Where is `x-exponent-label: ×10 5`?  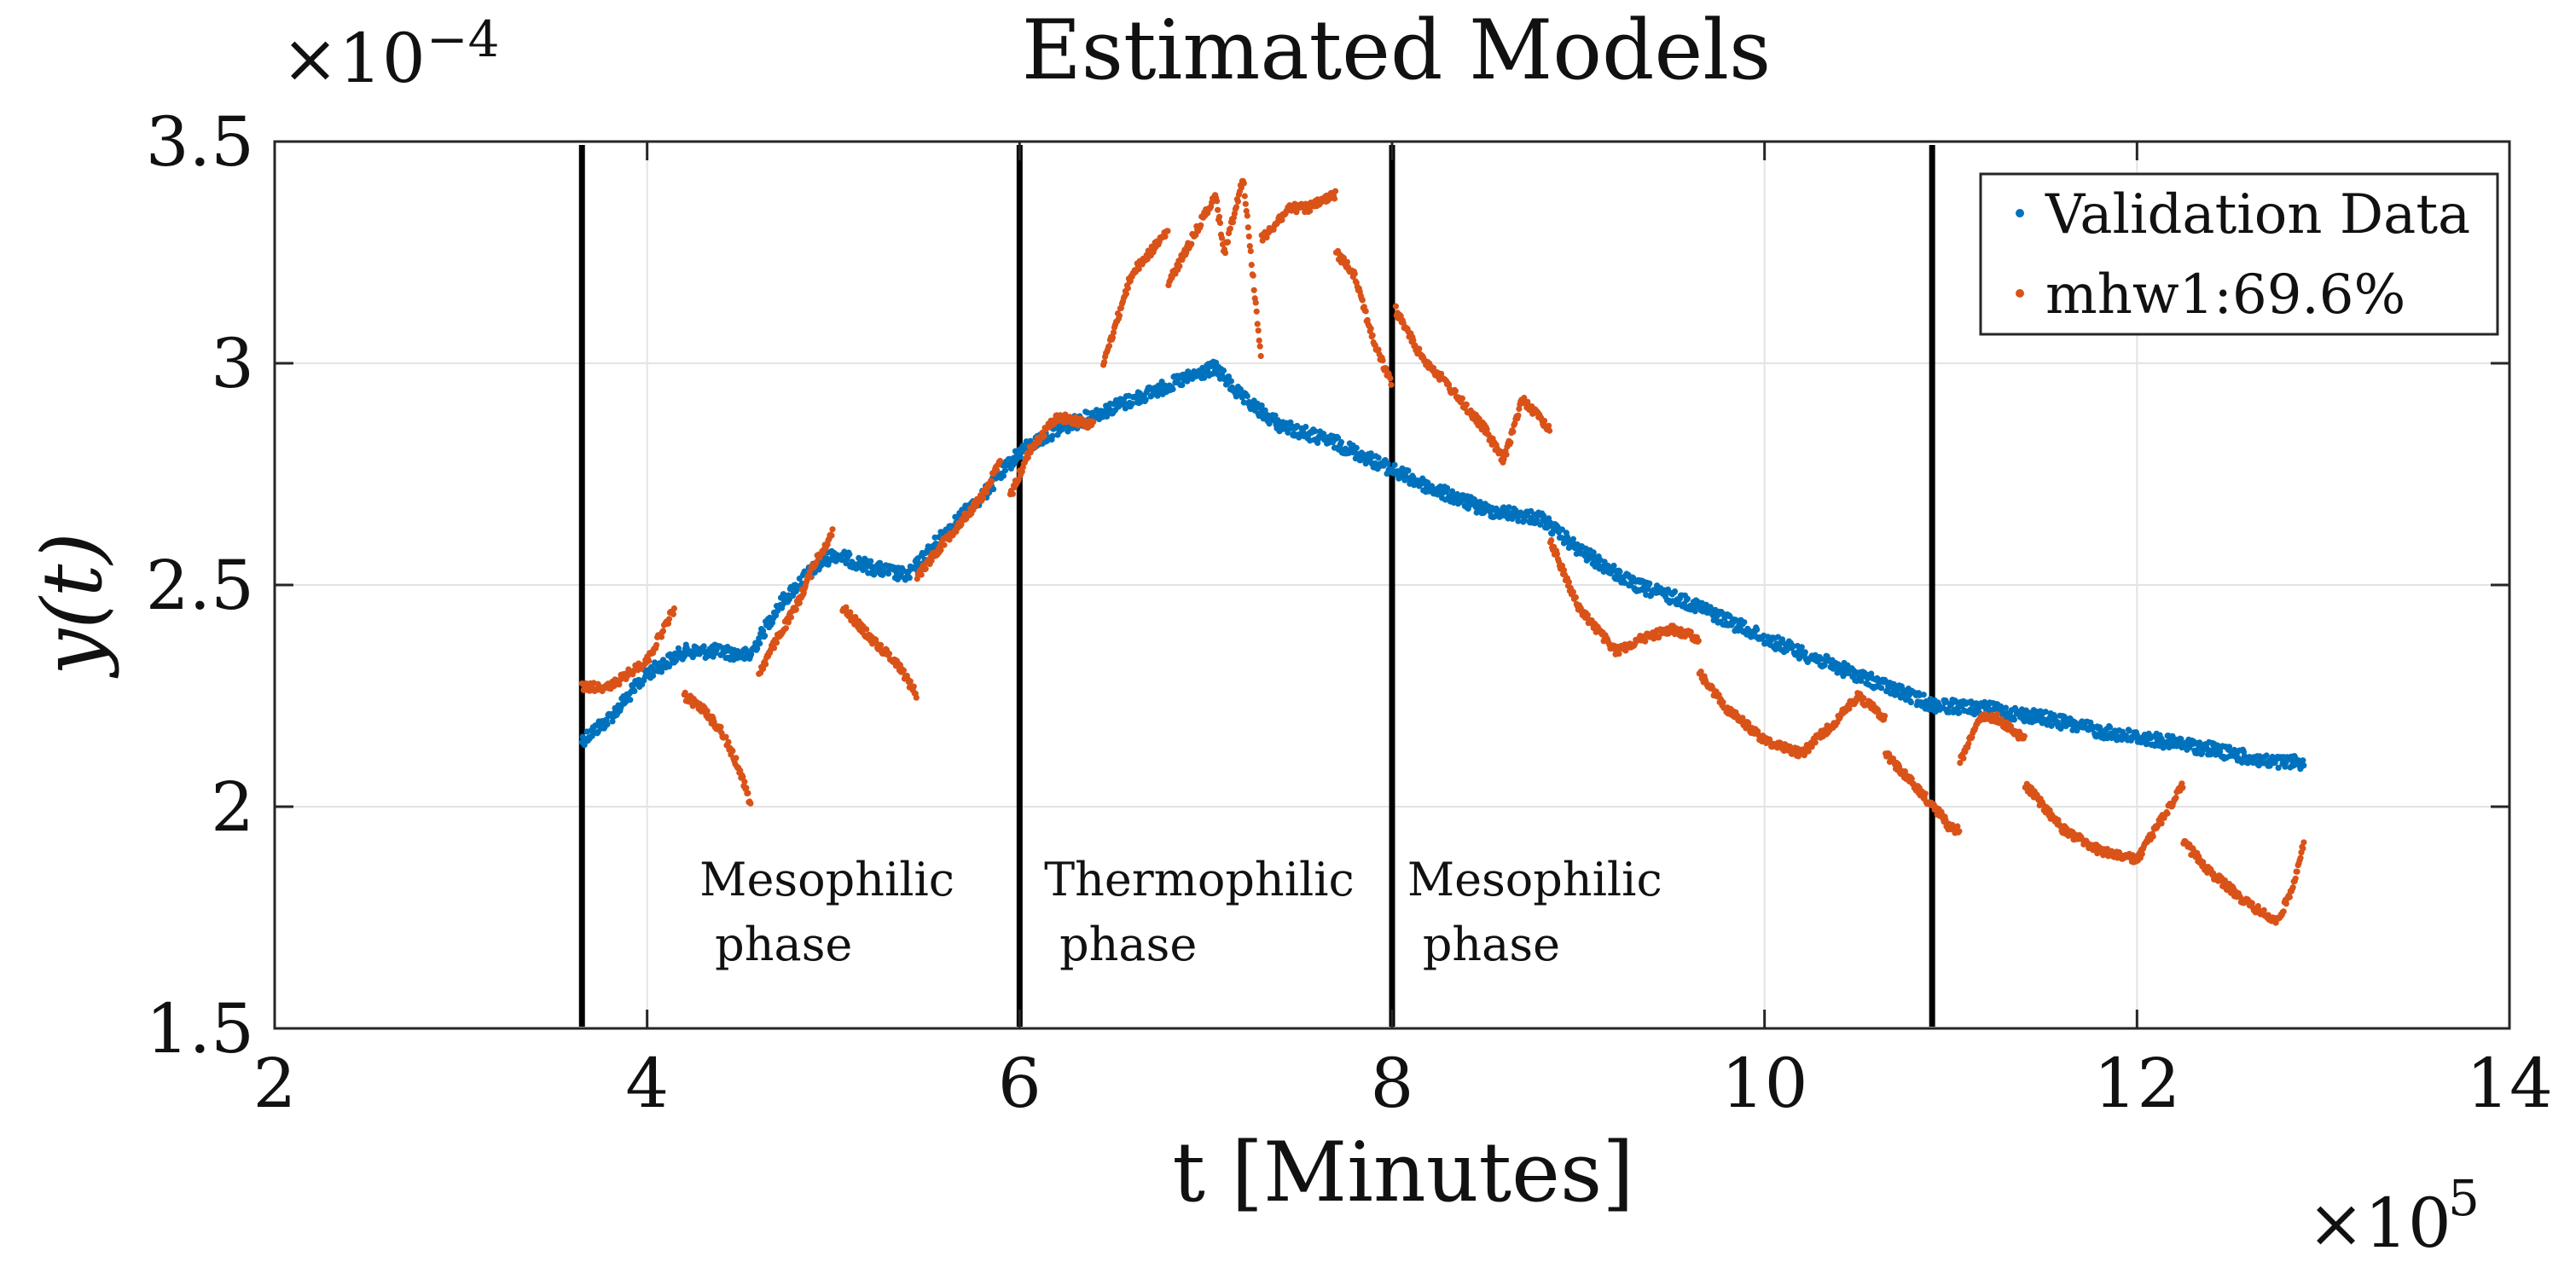 x-exponent-label: ×10 5 is located at coordinates (2393, 1216).